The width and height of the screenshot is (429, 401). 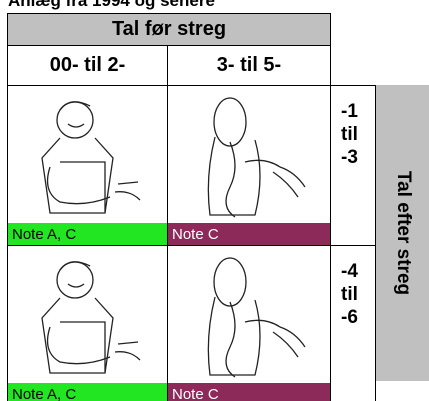 I want to click on row-label: -1 til -3, so click(x=353, y=165).